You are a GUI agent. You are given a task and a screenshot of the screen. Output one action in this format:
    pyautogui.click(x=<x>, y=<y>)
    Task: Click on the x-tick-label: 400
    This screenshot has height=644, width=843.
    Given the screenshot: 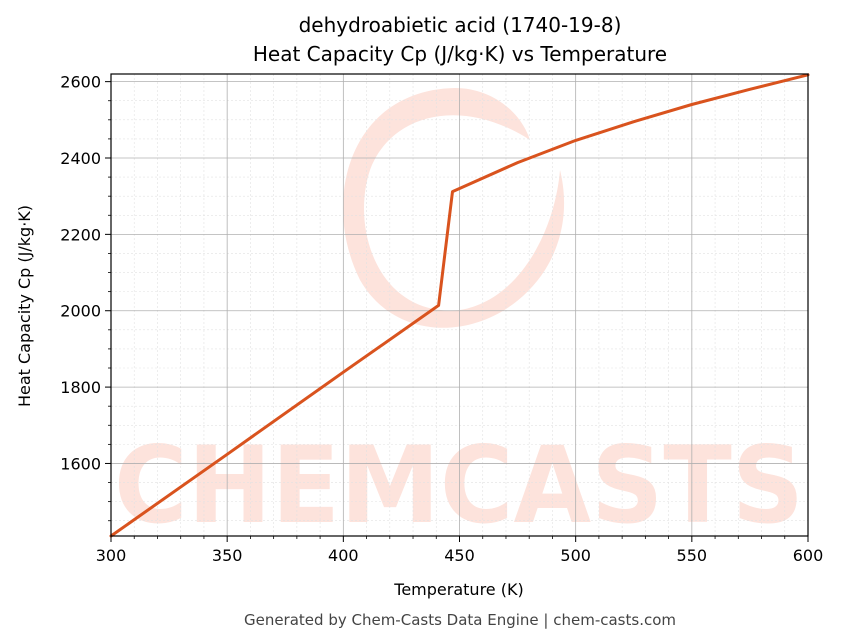 What is the action you would take?
    pyautogui.click(x=343, y=555)
    